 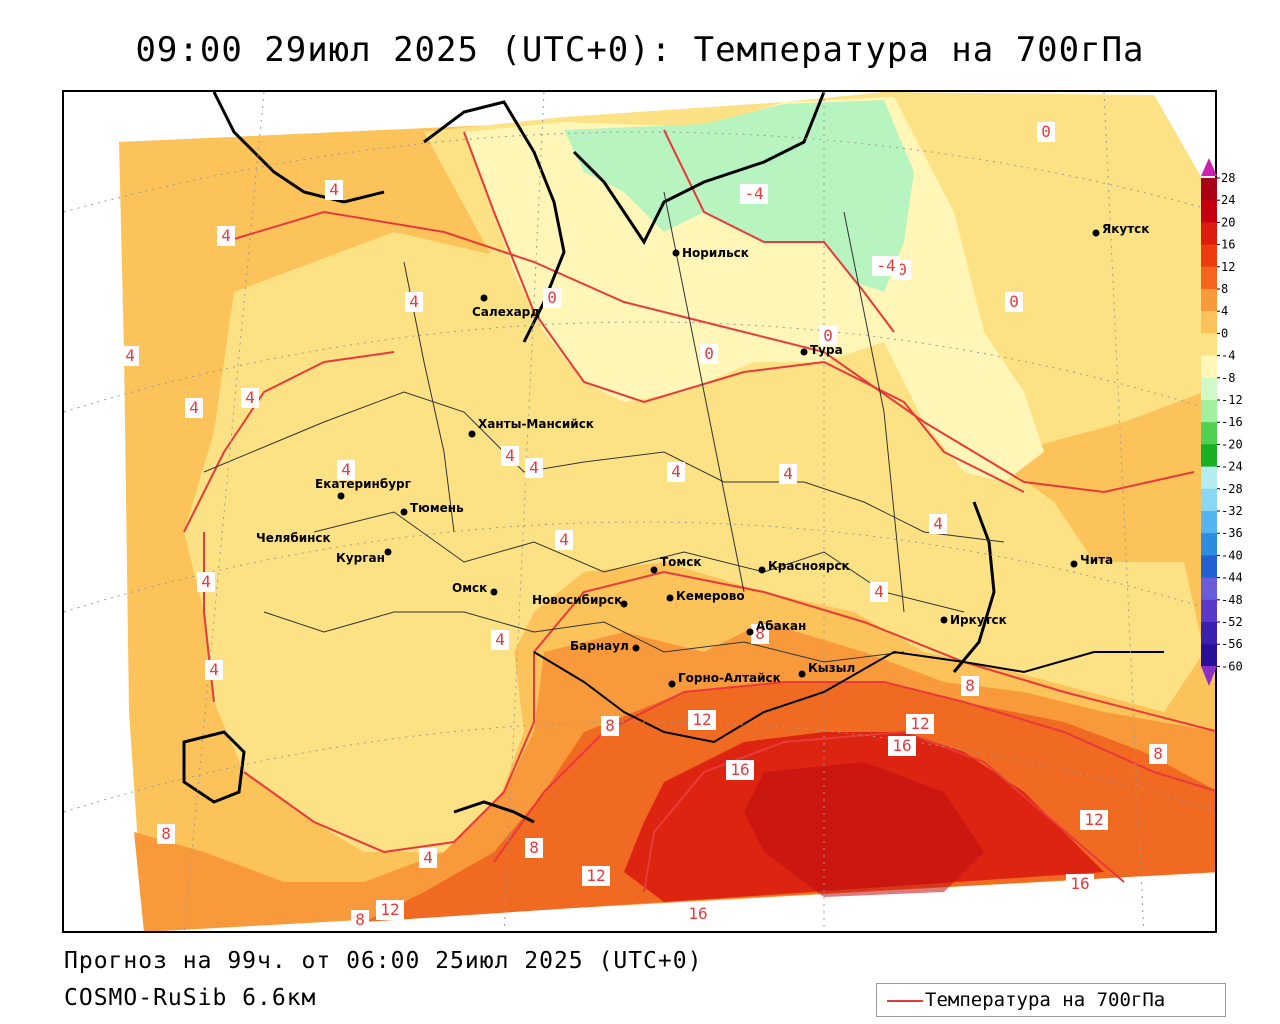 I want to click on city-label: Абакан, so click(x=781, y=626).